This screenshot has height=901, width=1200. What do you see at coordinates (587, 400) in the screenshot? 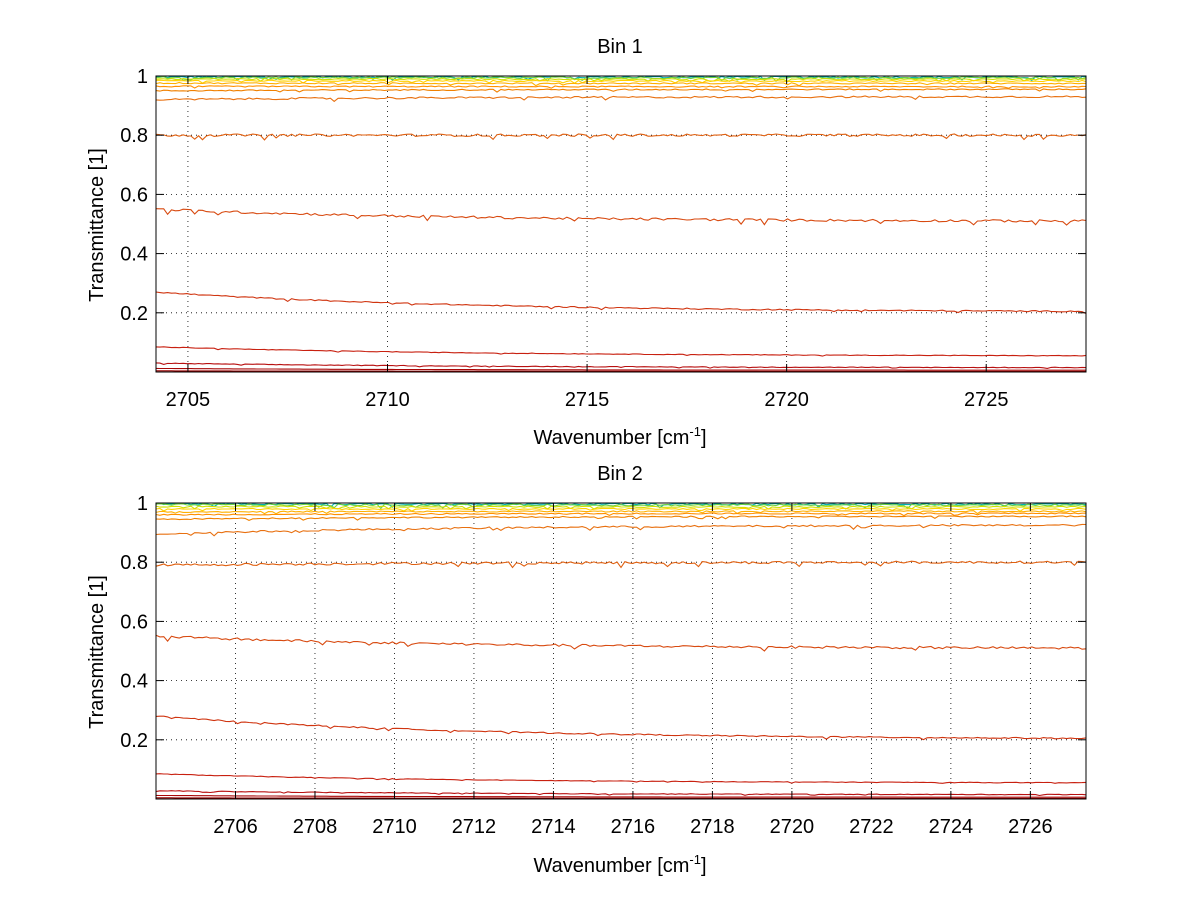
I see `x-tick-label: 2715` at bounding box center [587, 400].